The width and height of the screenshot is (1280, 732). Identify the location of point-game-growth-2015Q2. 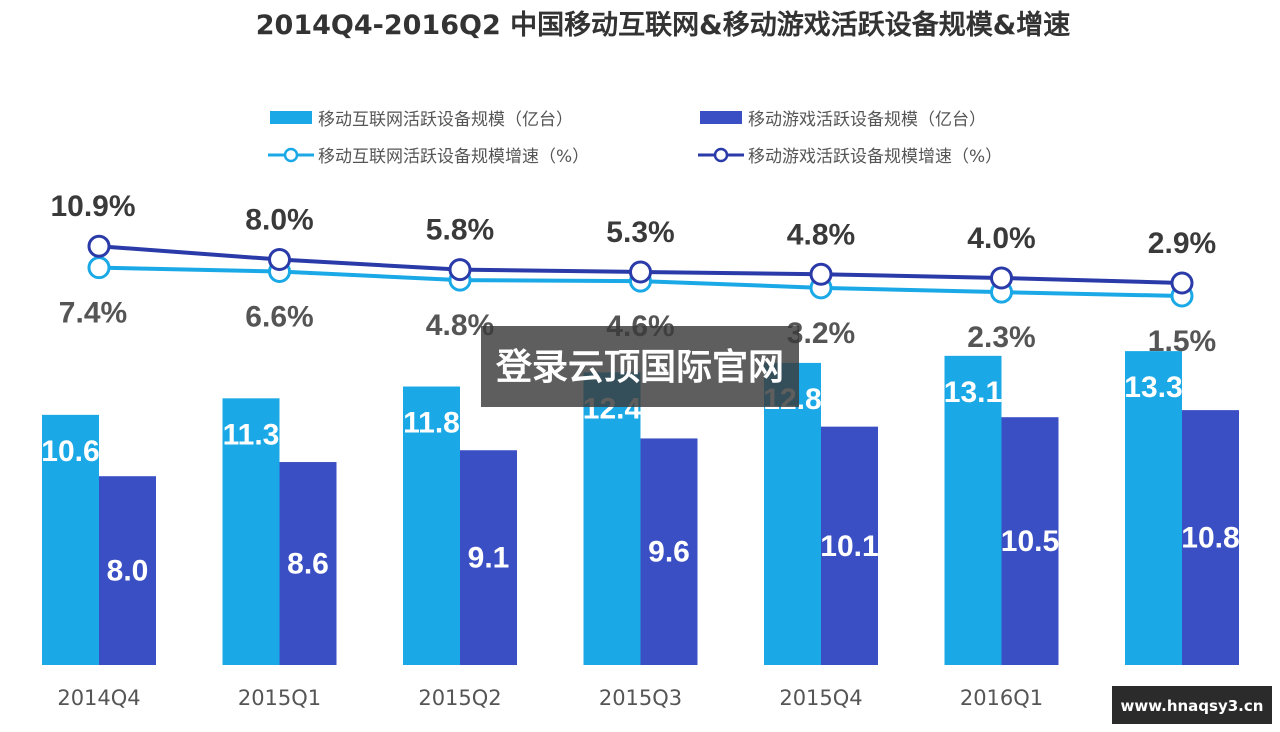
(460, 270).